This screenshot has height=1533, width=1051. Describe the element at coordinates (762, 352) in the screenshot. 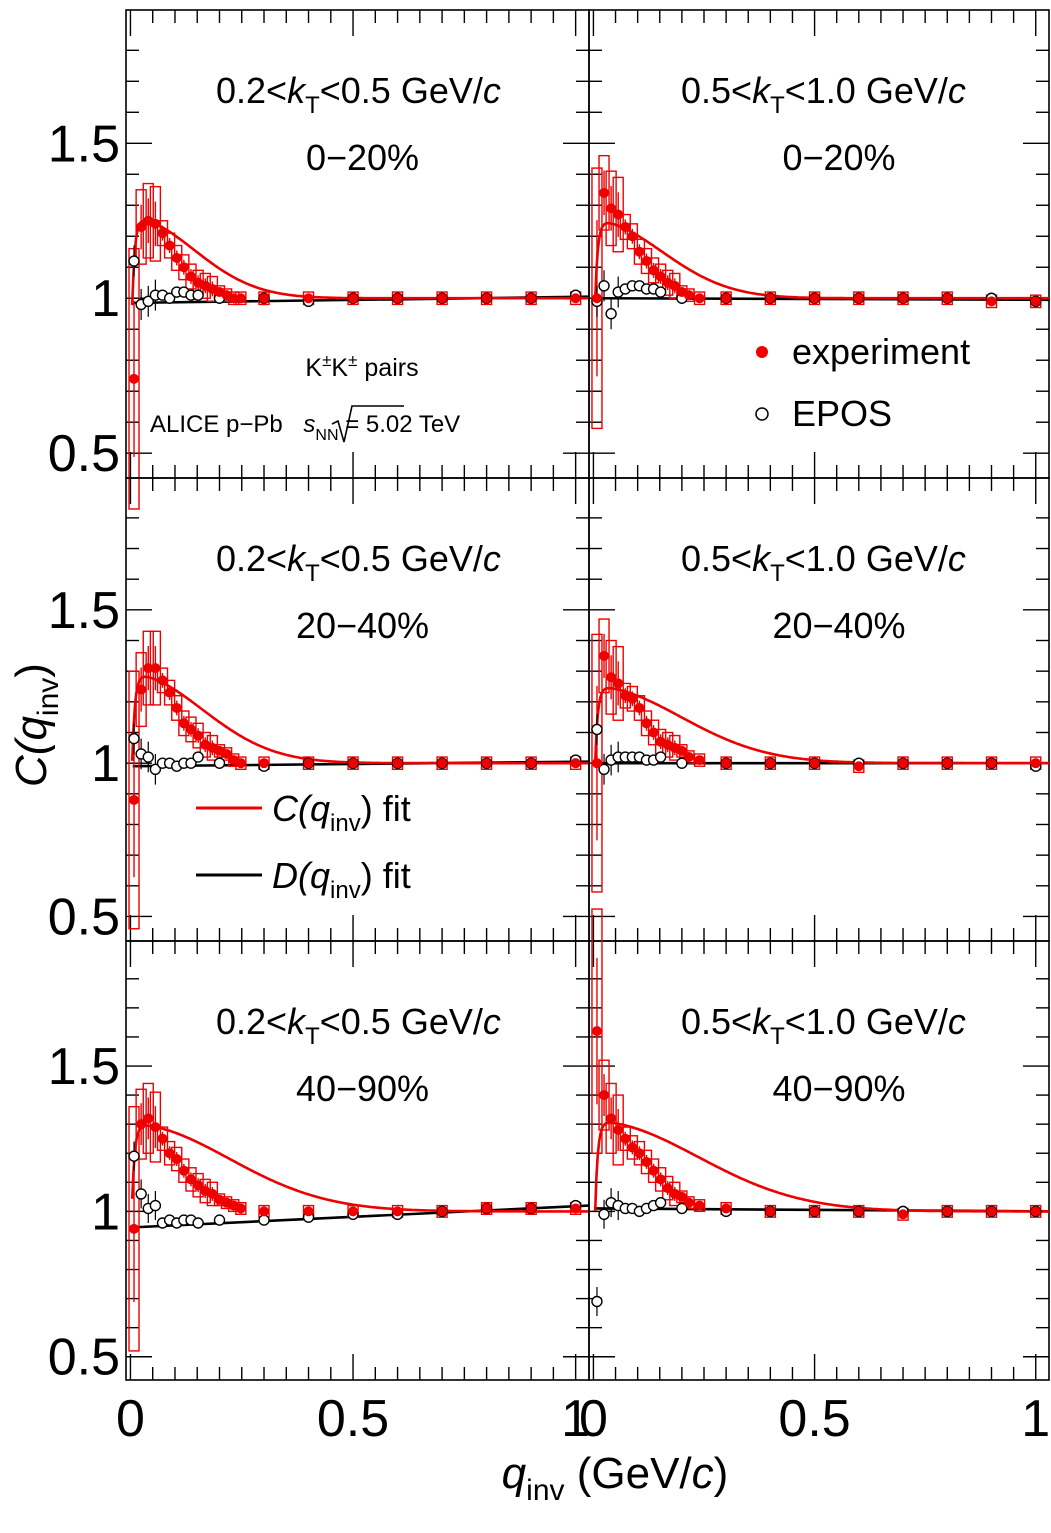

I see `legend-experiment-marker` at that location.